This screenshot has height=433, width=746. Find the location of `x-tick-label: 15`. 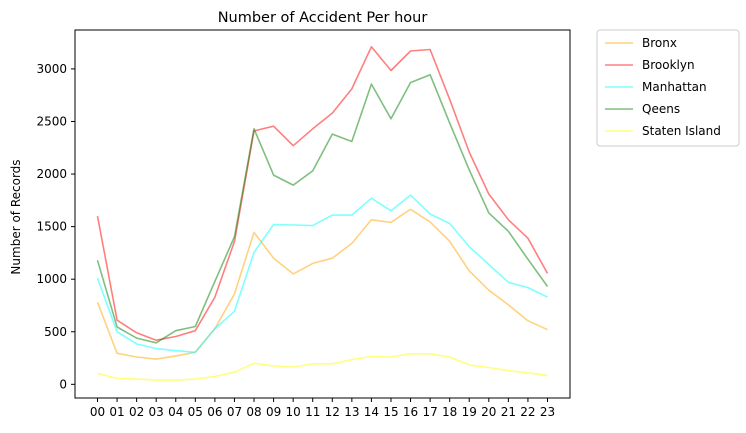

x-tick-label: 15 is located at coordinates (390, 412).